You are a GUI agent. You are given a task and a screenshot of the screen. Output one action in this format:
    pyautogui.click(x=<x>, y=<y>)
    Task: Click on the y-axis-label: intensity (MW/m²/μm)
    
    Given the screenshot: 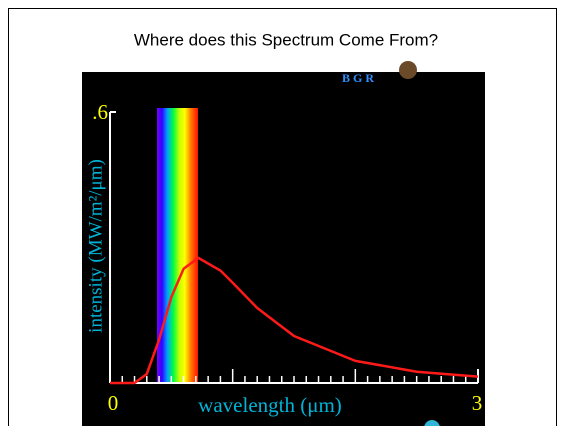 What is the action you would take?
    pyautogui.click(x=95, y=246)
    